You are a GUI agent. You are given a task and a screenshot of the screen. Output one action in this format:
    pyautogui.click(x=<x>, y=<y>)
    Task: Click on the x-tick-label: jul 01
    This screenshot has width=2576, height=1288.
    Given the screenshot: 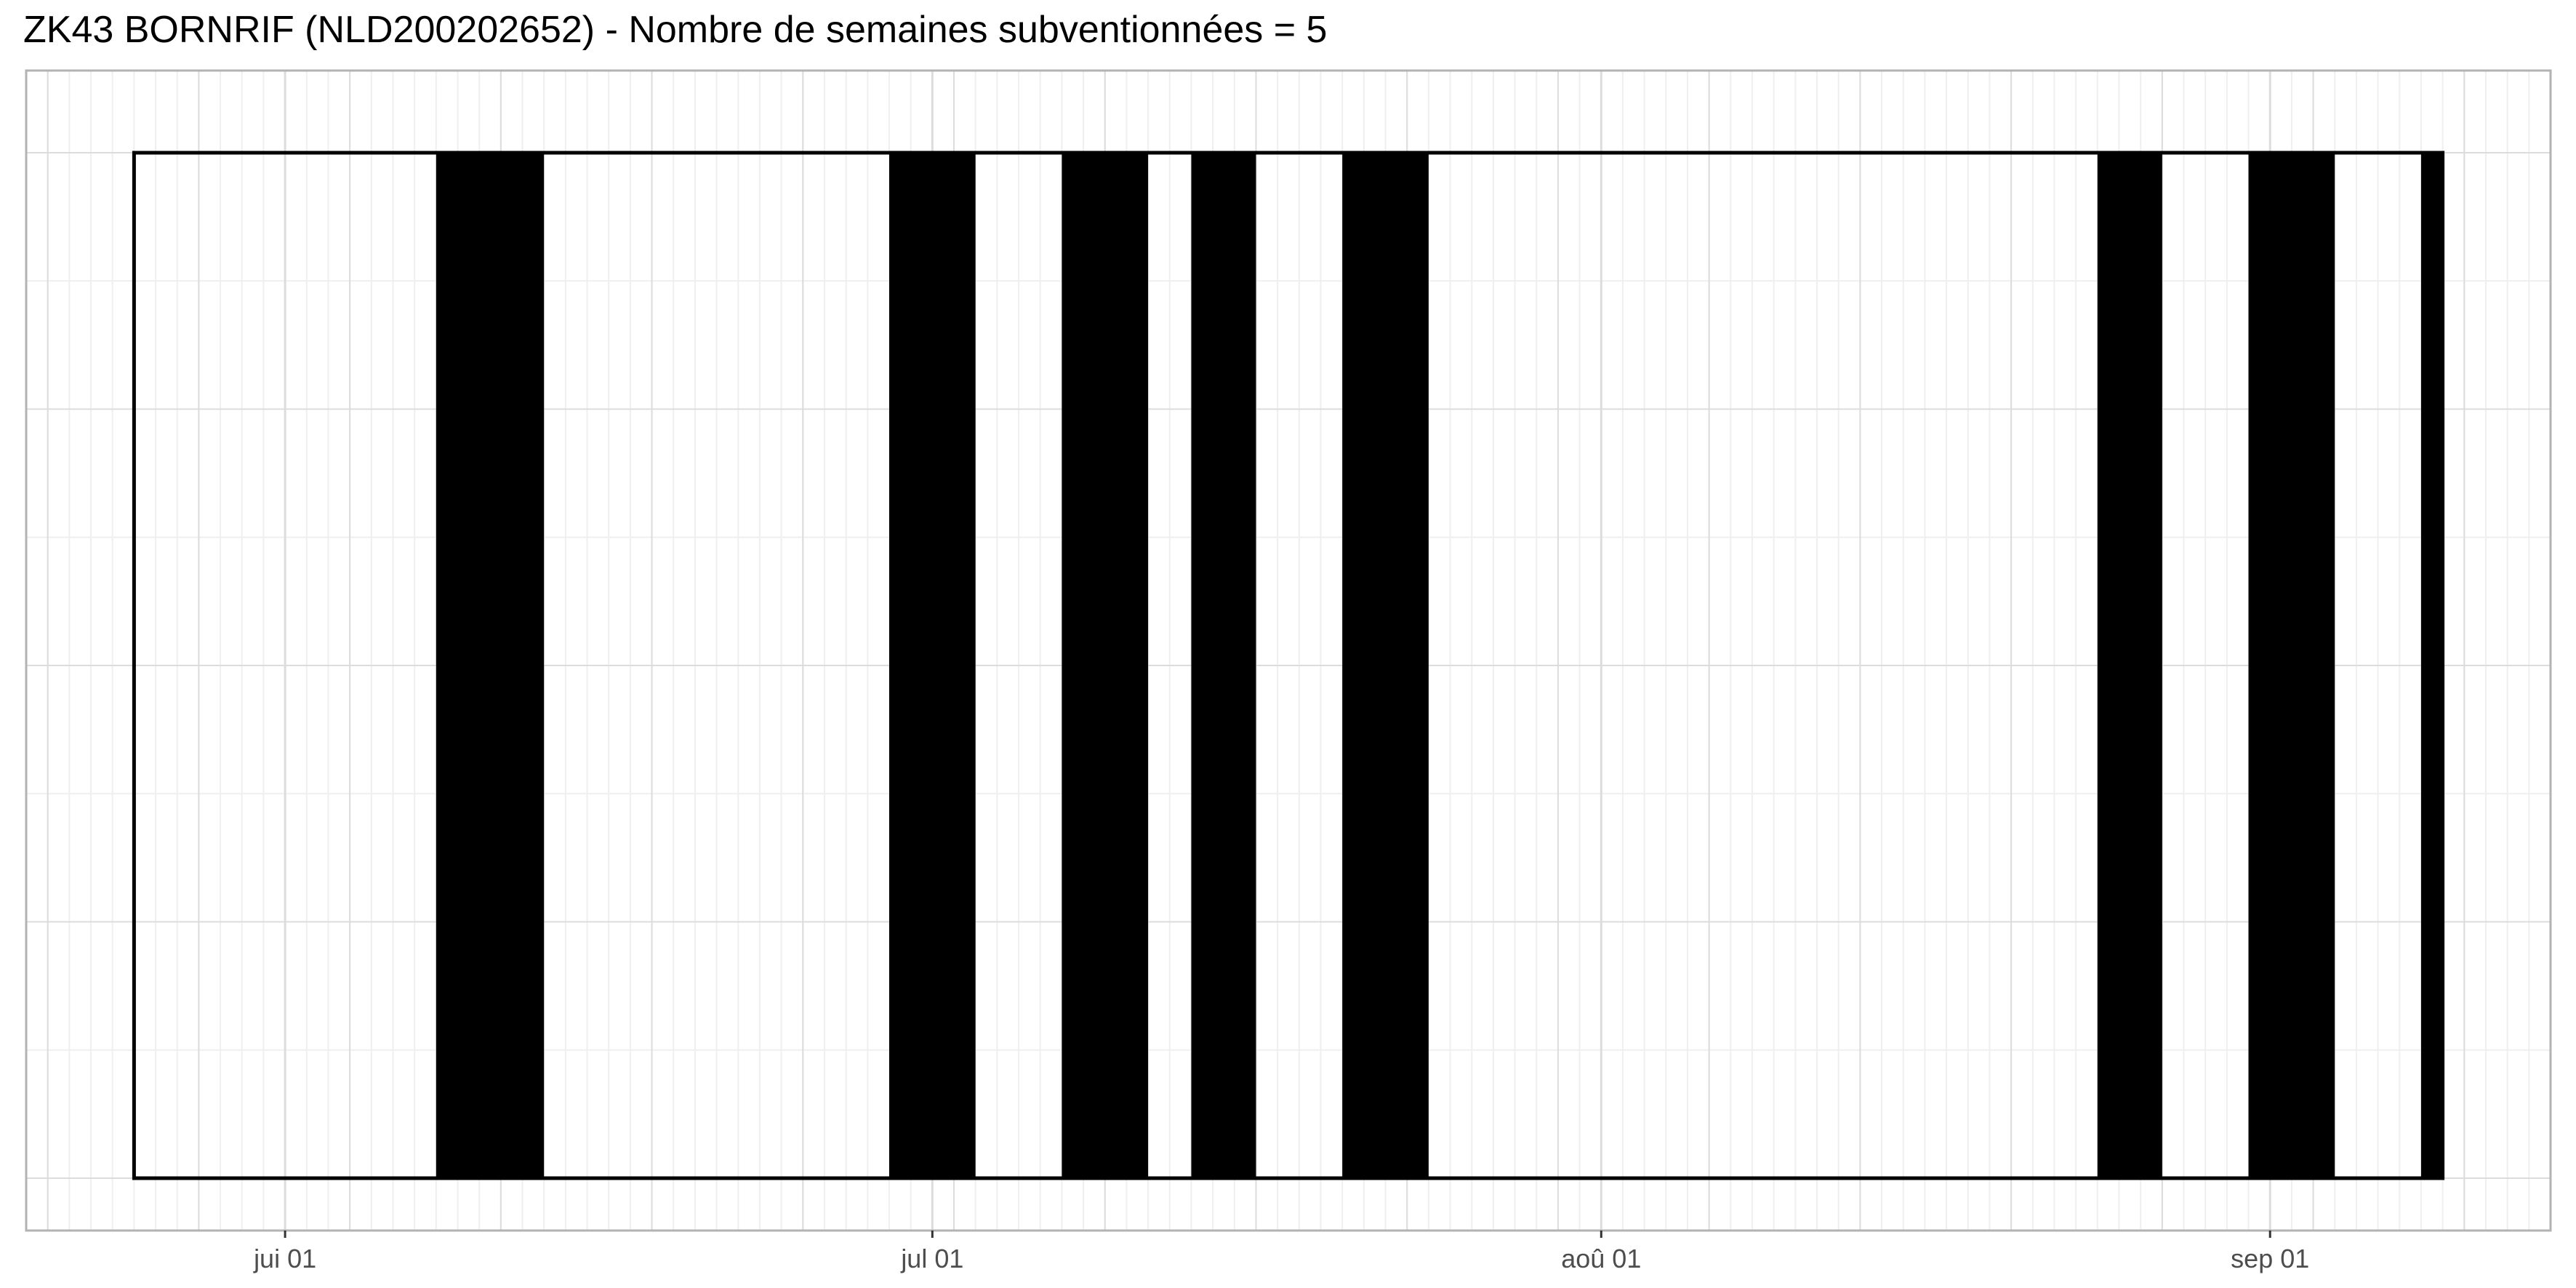 What is the action you would take?
    pyautogui.click(x=932, y=1258)
    